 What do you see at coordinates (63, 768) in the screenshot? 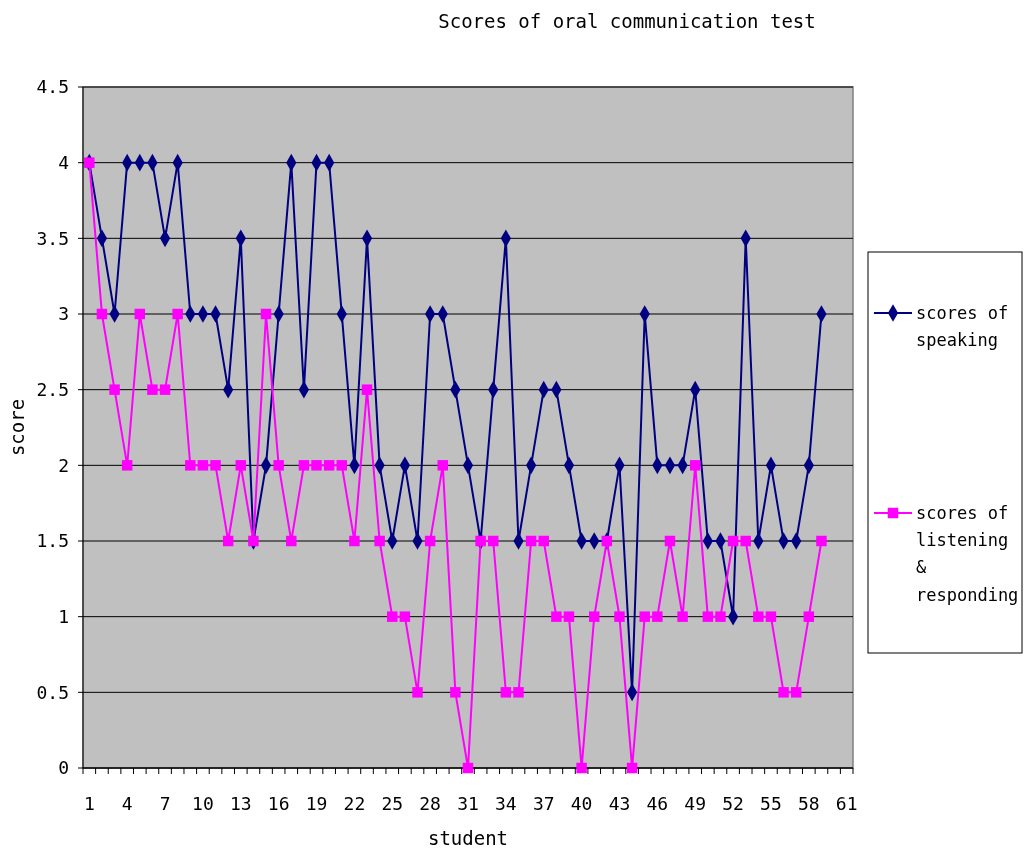
I see `y-tick-label: 0` at bounding box center [63, 768].